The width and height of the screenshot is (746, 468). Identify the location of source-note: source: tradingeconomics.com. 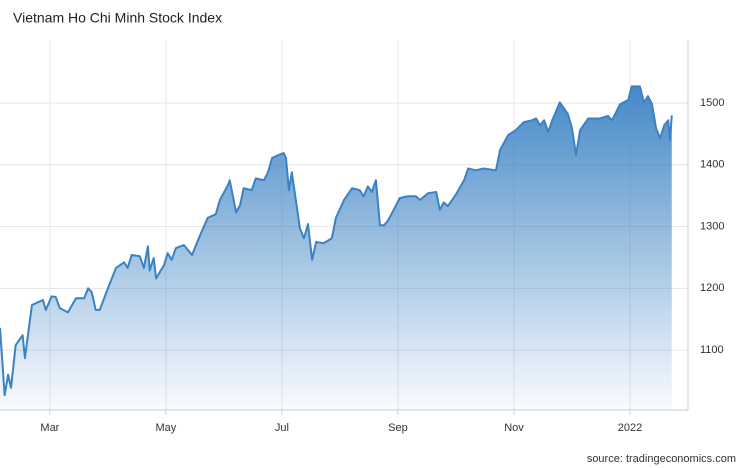
(661, 459).